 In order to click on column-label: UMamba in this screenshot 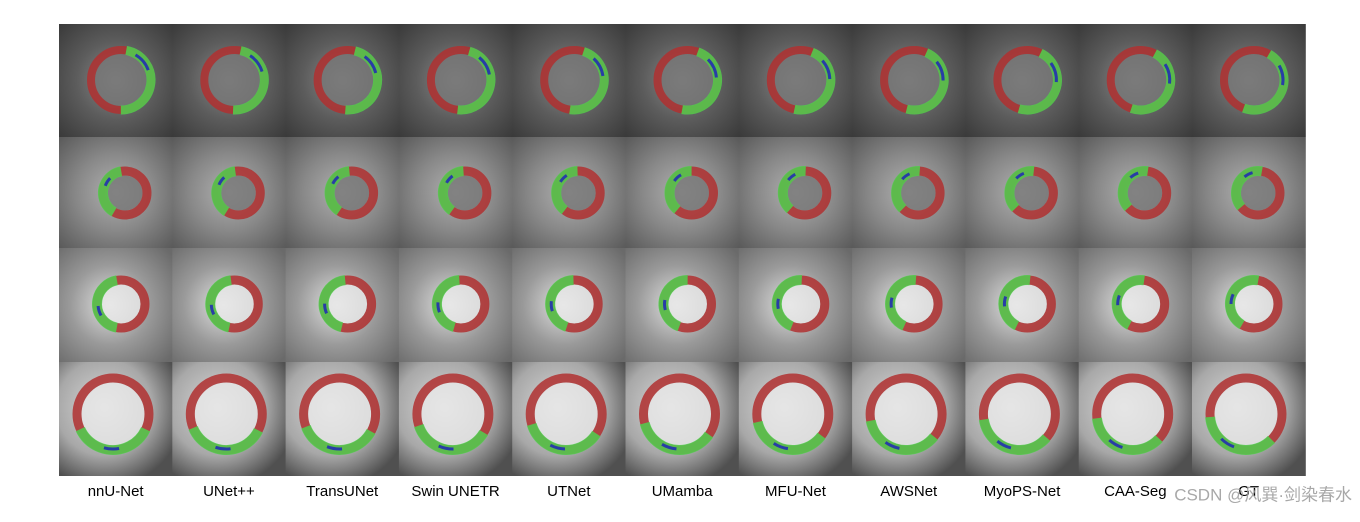, I will do `click(683, 491)`.